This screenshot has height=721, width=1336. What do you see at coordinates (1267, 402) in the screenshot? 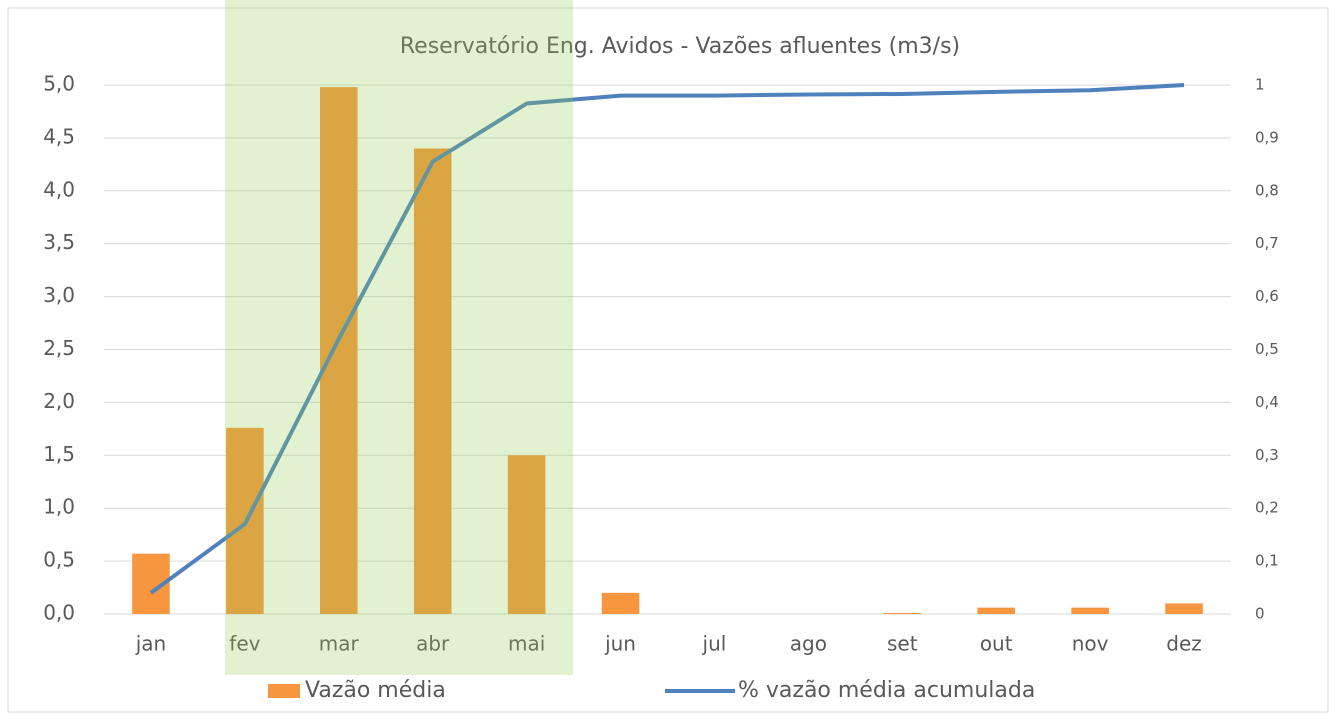
I see `y2-tick-label: 0,4` at bounding box center [1267, 402].